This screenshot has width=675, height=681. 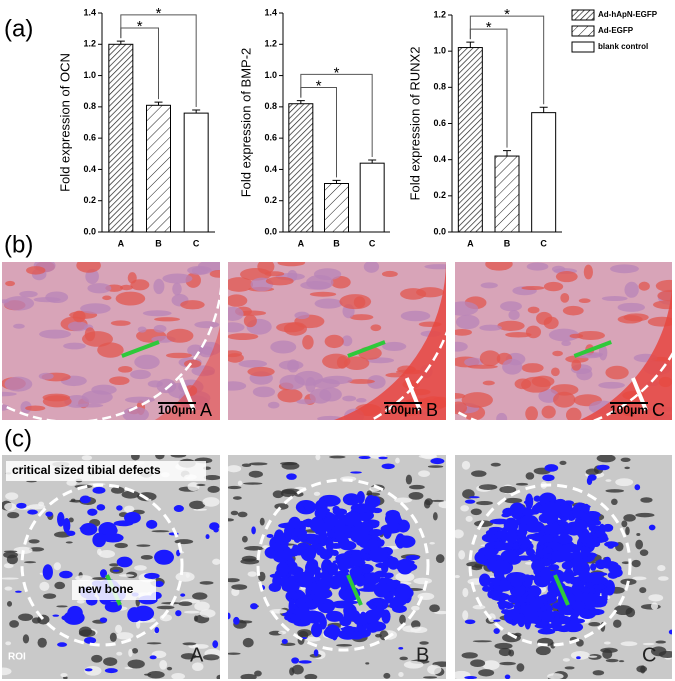 What do you see at coordinates (583, 15) in the screenshot?
I see `legend-swatch` at bounding box center [583, 15].